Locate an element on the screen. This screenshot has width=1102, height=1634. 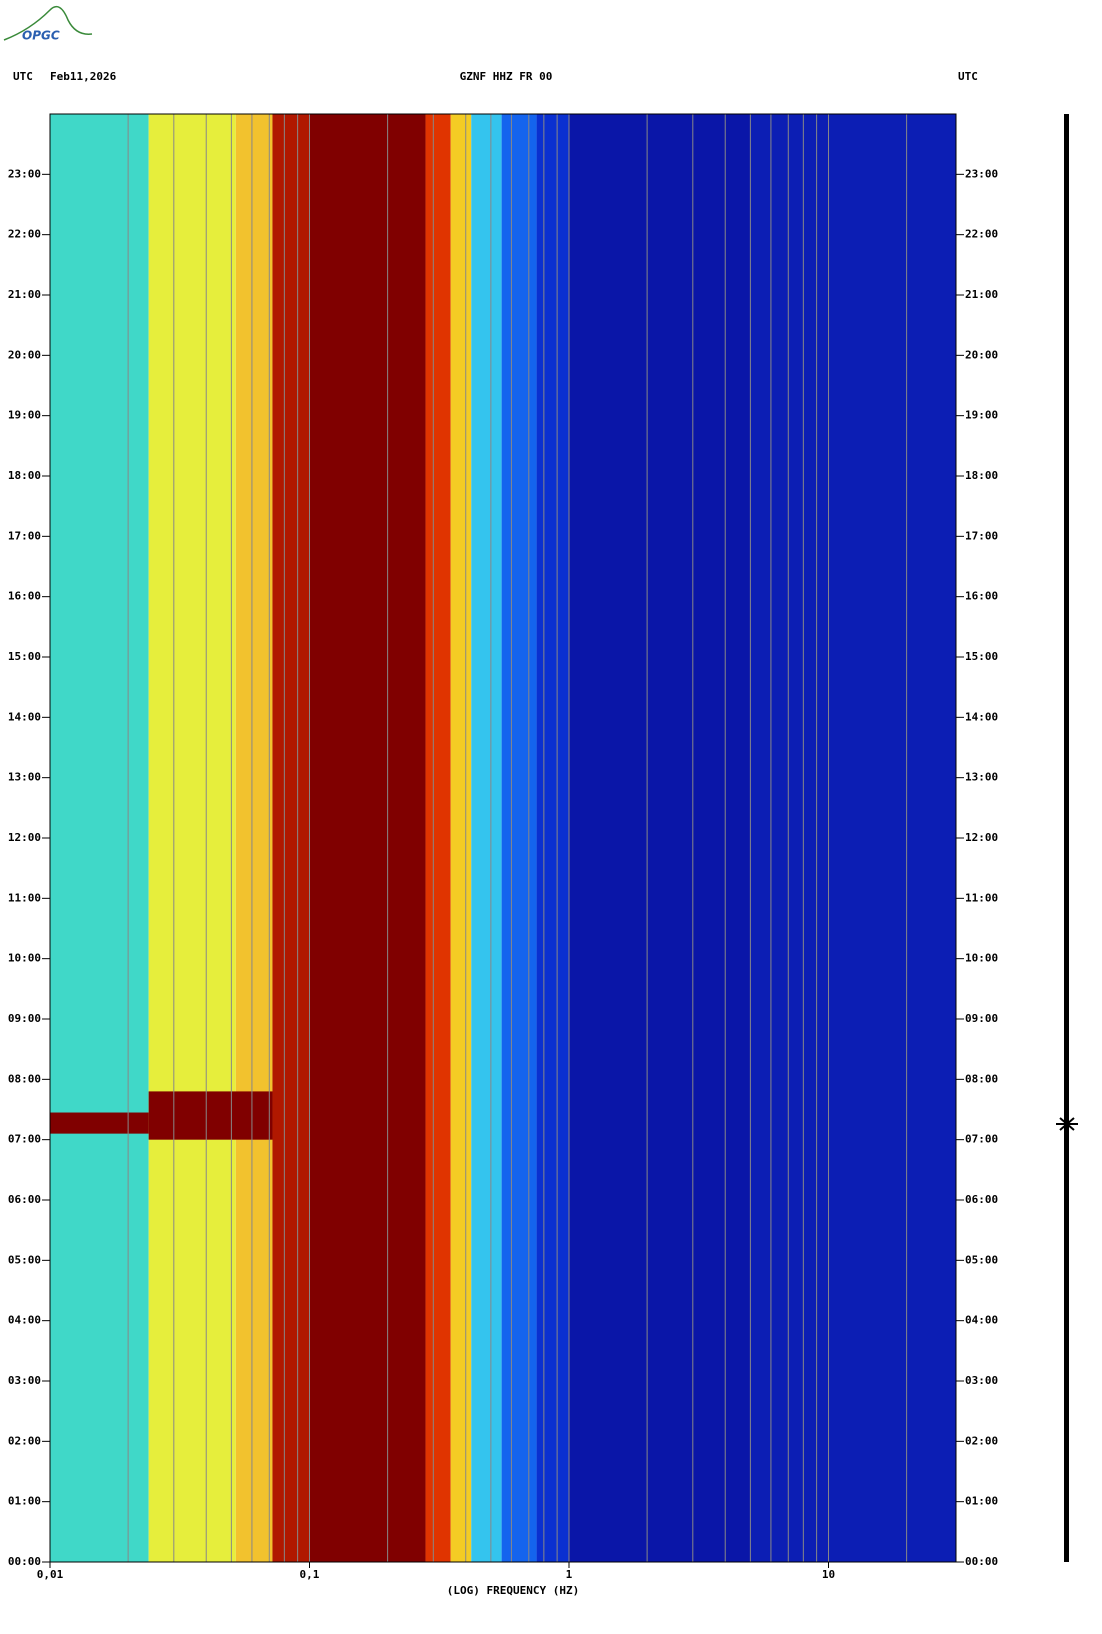
x-tick-label: 10 is located at coordinates (828, 1574).